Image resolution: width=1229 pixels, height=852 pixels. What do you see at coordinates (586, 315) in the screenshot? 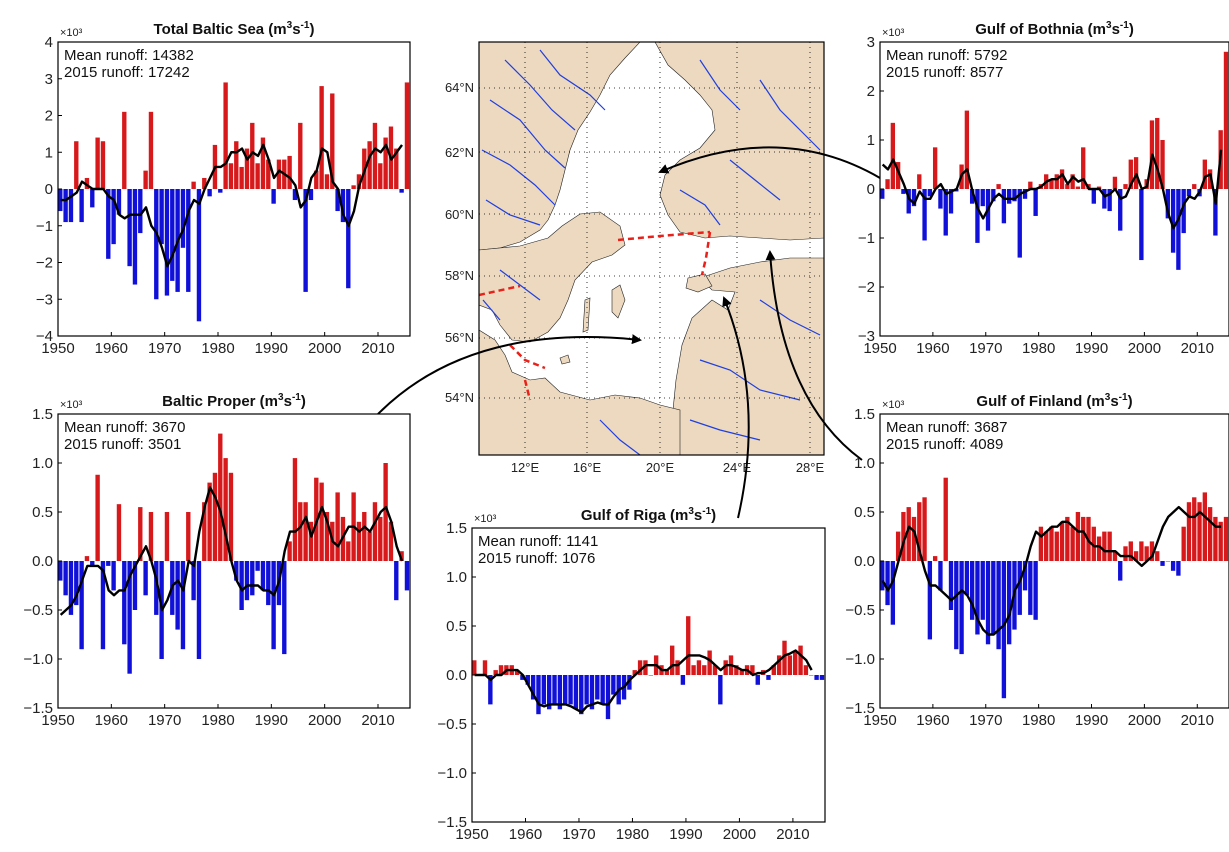
I see `map-island-oland` at bounding box center [586, 315].